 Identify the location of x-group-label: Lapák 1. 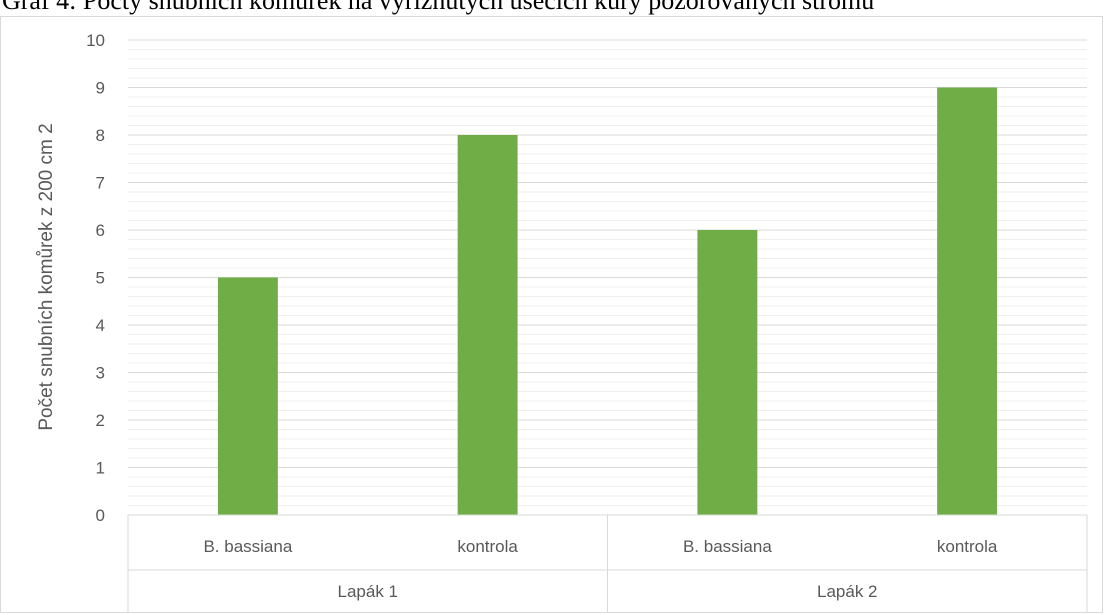
(368, 591).